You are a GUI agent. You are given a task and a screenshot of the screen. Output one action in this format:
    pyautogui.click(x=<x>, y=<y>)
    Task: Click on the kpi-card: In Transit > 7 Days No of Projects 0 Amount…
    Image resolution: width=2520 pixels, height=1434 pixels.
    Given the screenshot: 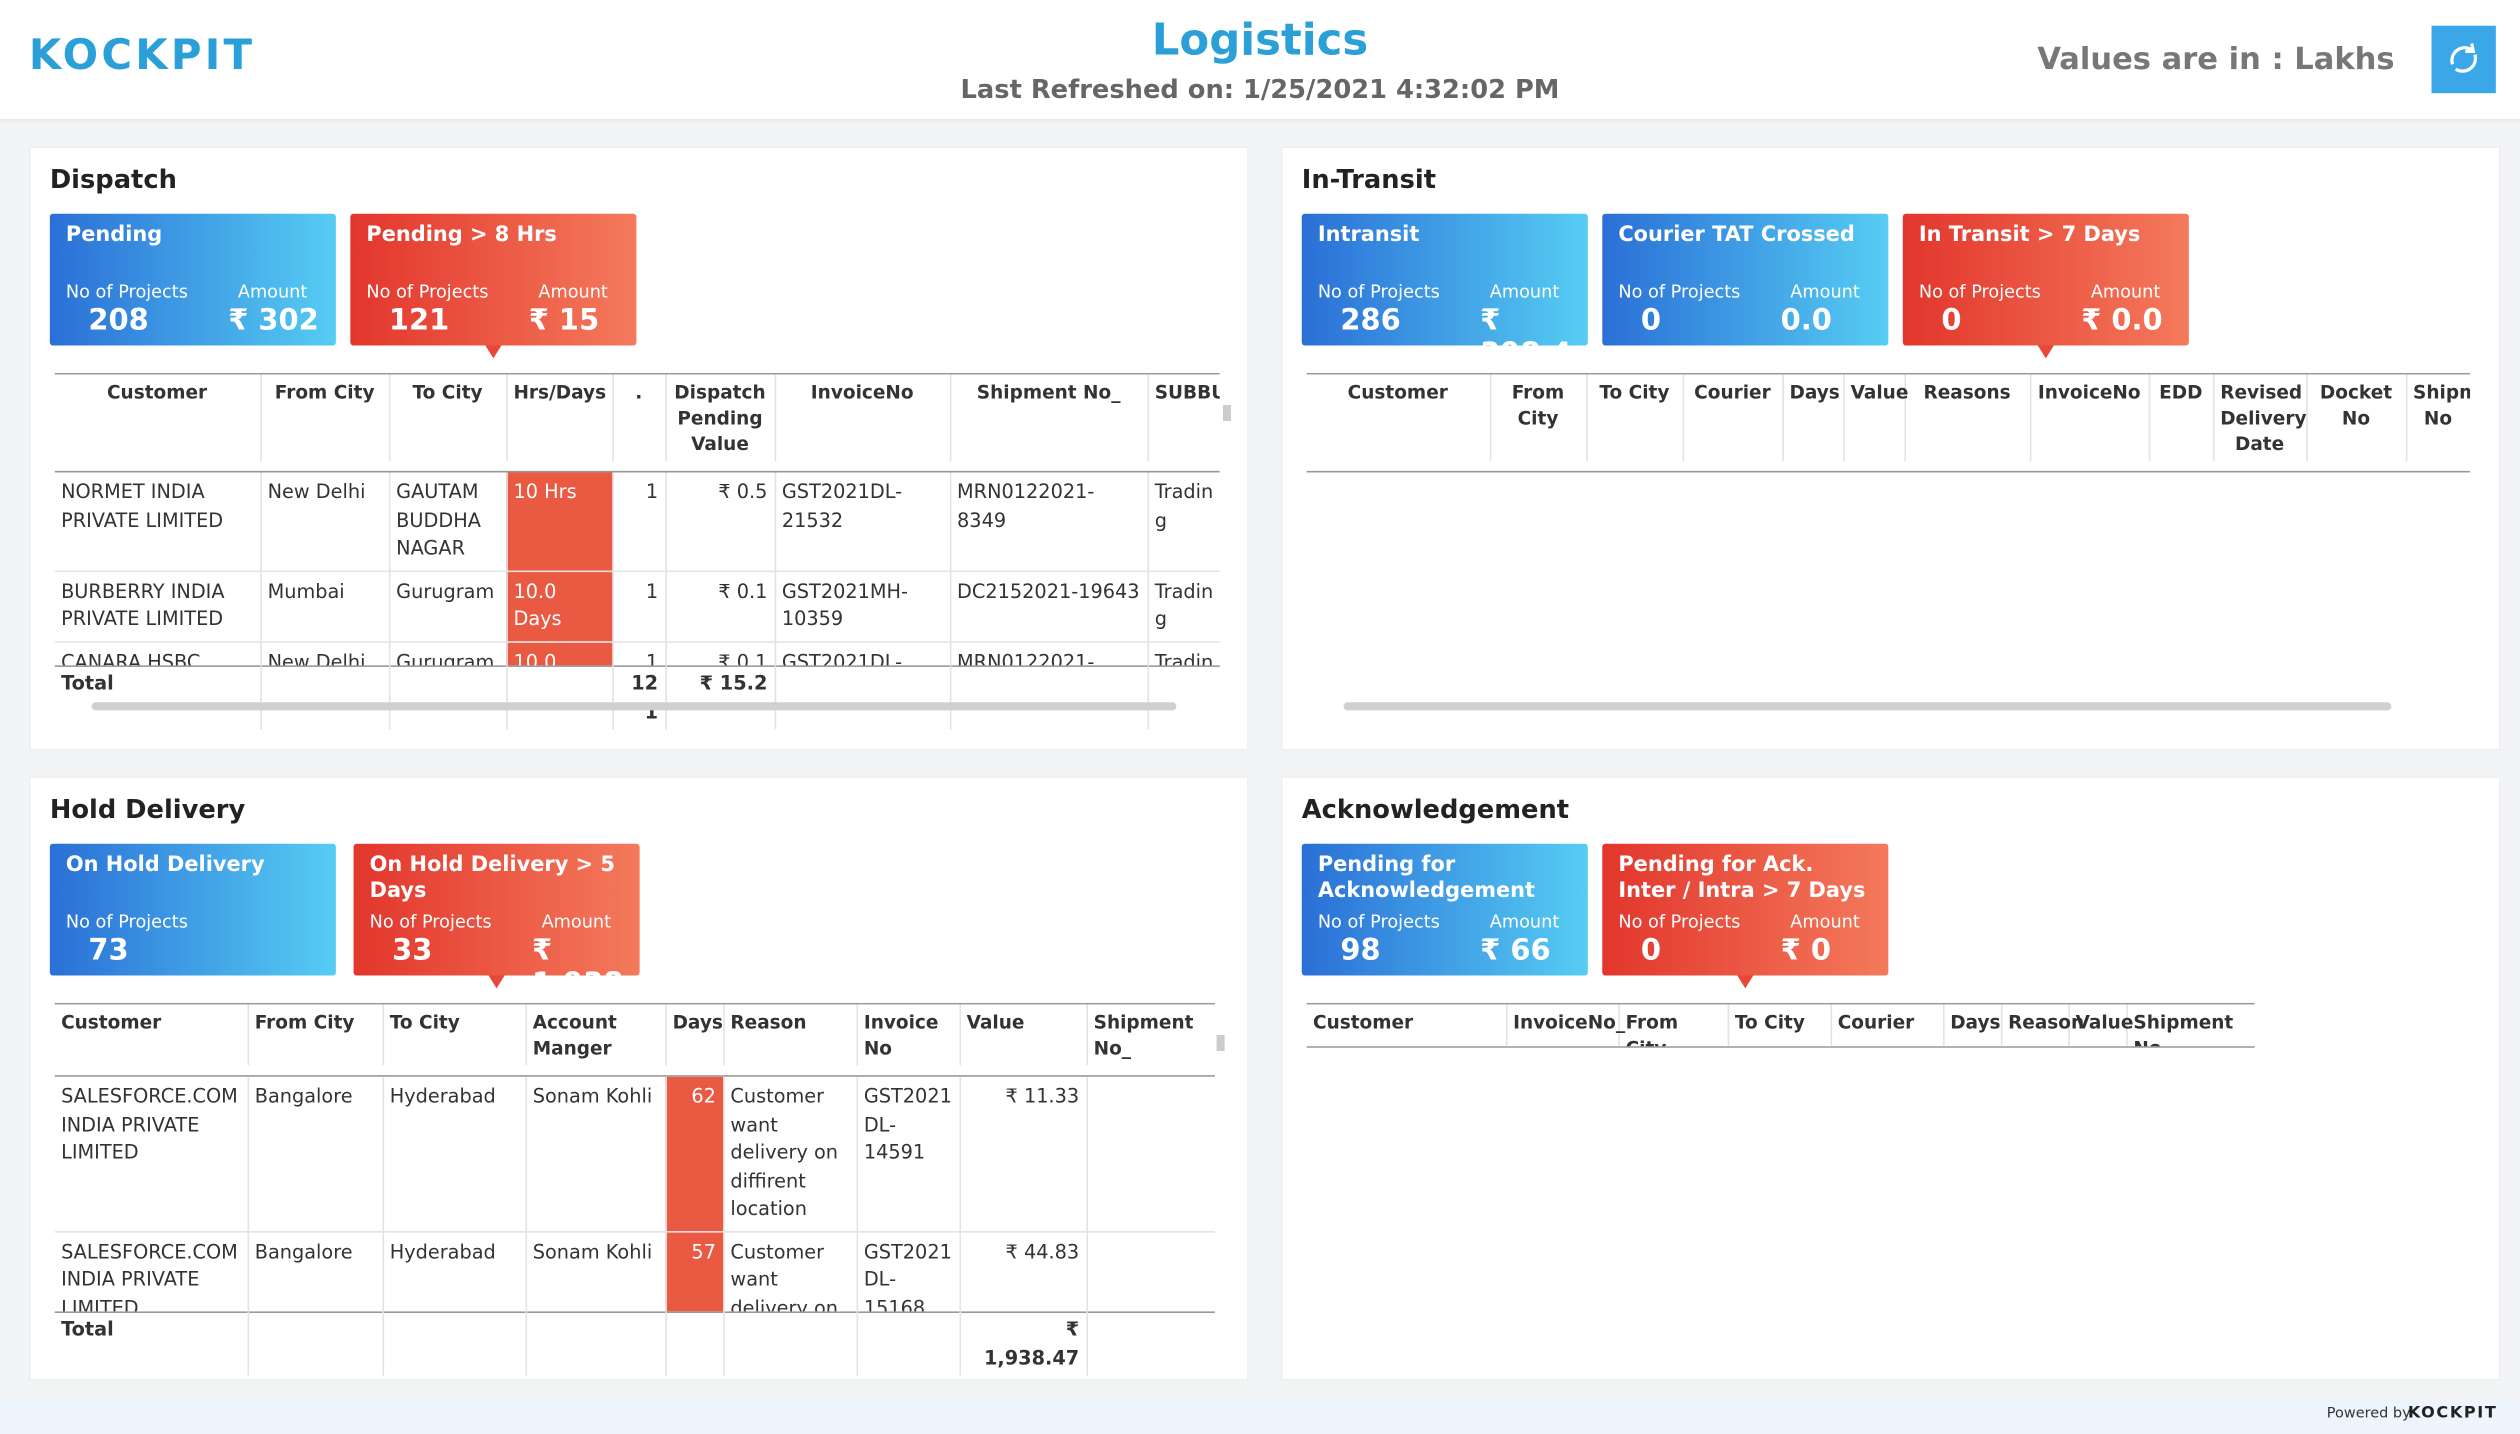 What is the action you would take?
    pyautogui.click(x=2045, y=286)
    